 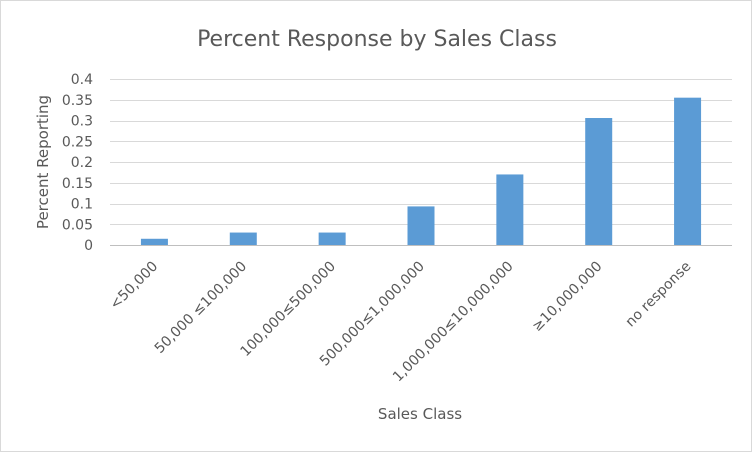 What do you see at coordinates (287, 309) in the screenshot?
I see `x-category-label: 100,000≤500,000` at bounding box center [287, 309].